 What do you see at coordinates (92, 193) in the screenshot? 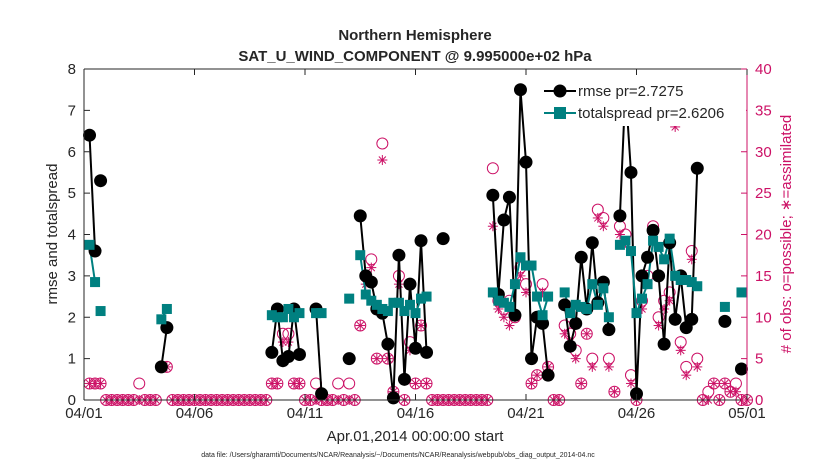
I see `rmse-line-segment` at bounding box center [92, 193].